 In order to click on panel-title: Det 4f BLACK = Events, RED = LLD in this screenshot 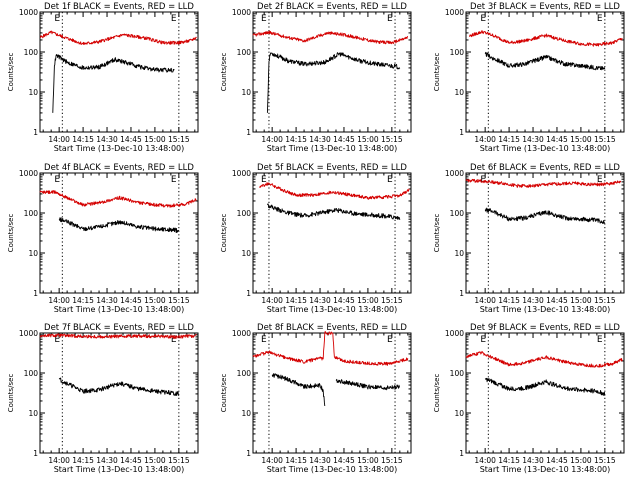, I will do `click(119, 168)`.